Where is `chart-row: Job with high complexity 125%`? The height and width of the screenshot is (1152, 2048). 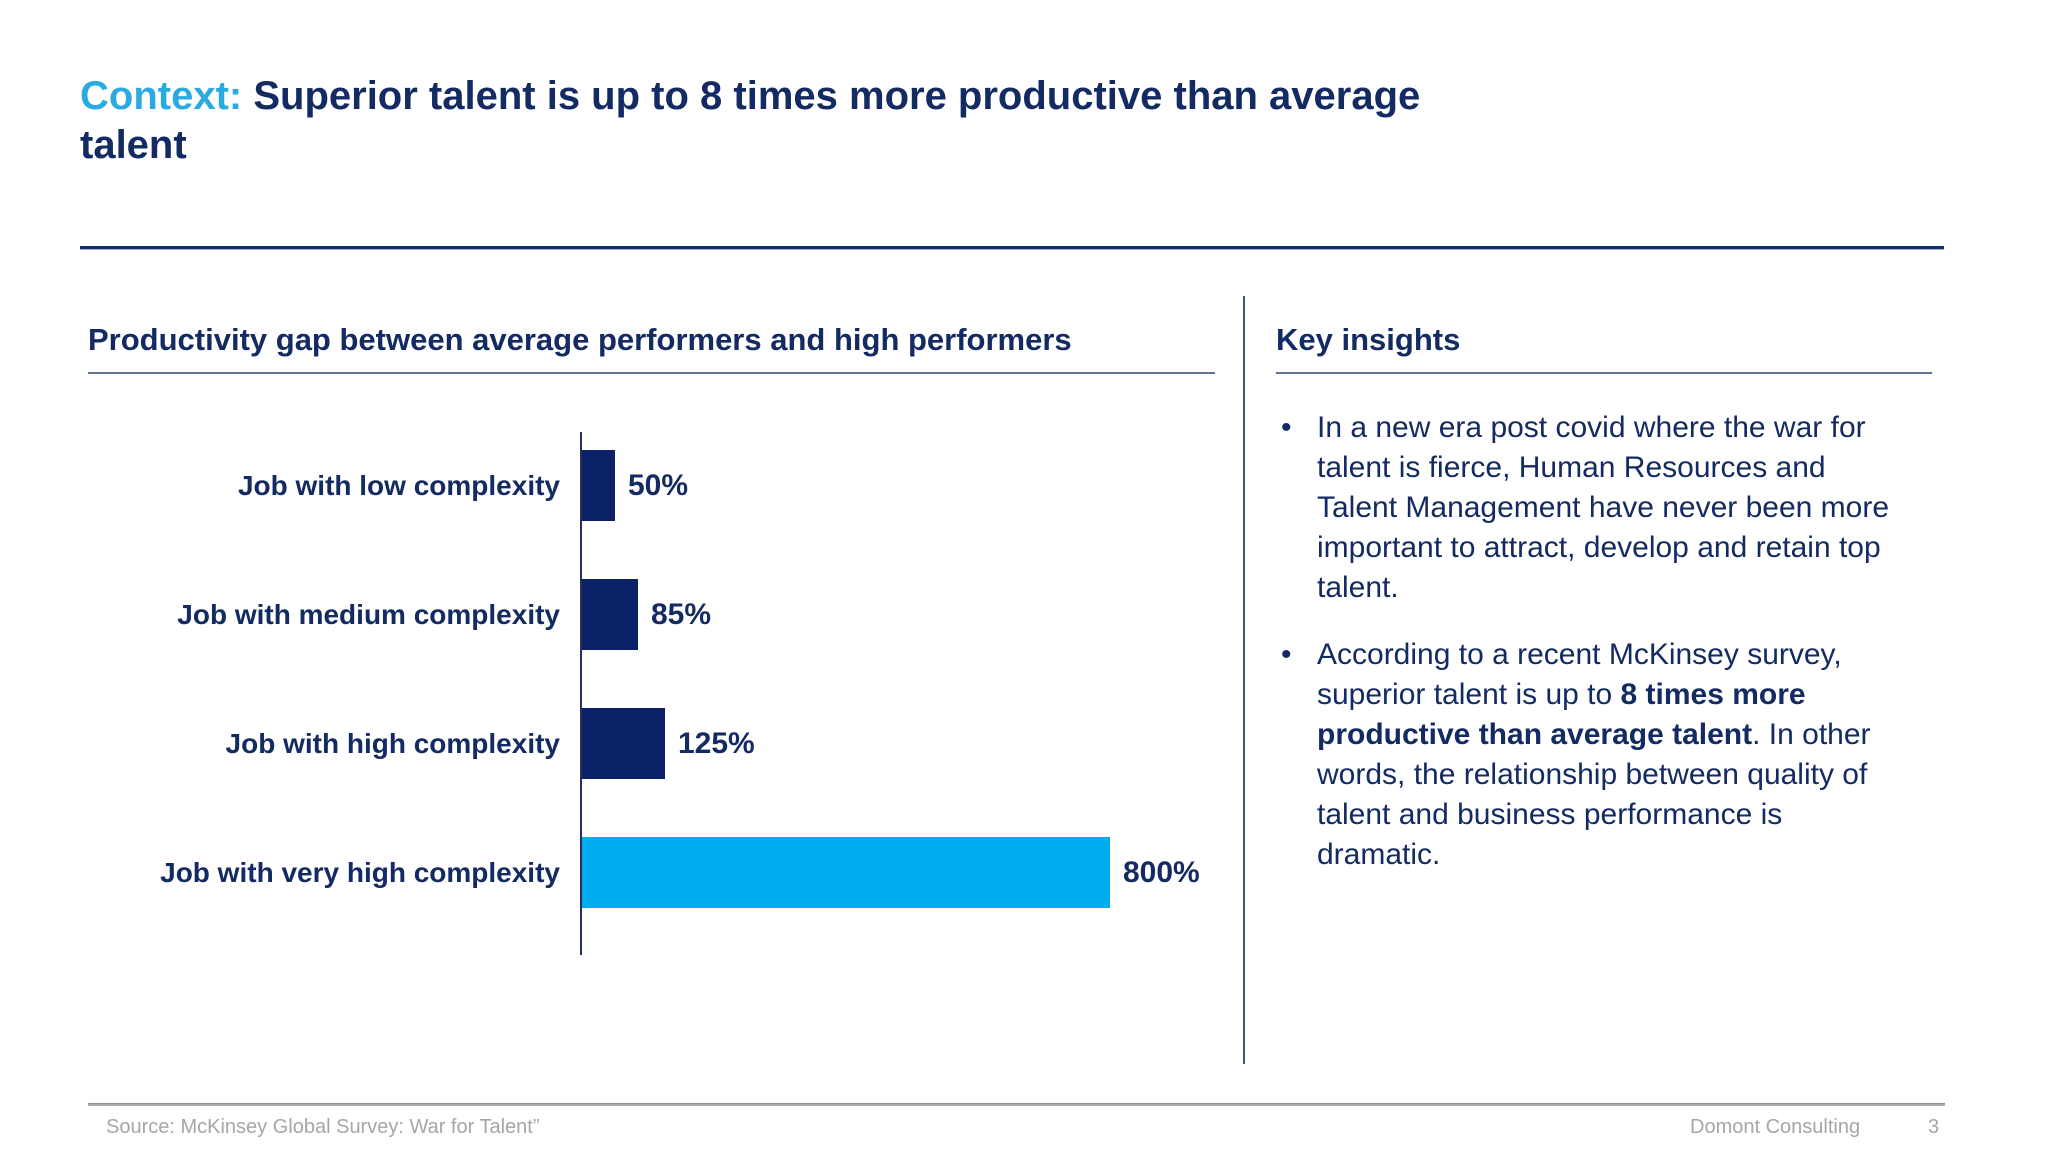 chart-row: Job with high complexity 125% is located at coordinates (621, 743).